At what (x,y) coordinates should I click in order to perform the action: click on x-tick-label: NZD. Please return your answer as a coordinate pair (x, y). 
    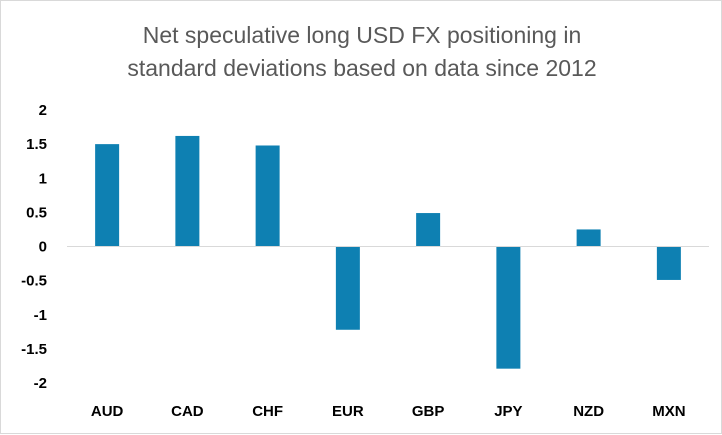
    Looking at the image, I should click on (588, 411).